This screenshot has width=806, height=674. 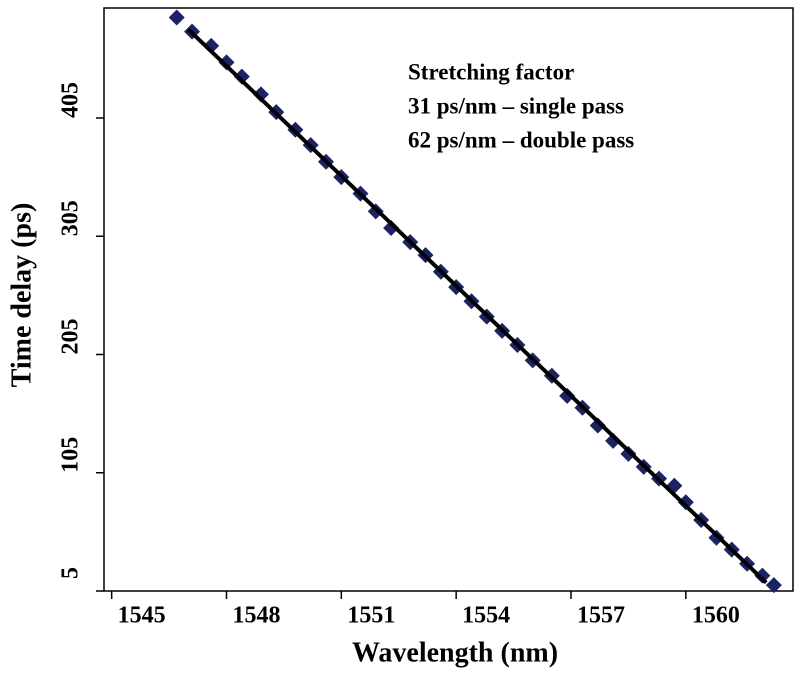 I want to click on x-tick-label: 1551, so click(x=371, y=616).